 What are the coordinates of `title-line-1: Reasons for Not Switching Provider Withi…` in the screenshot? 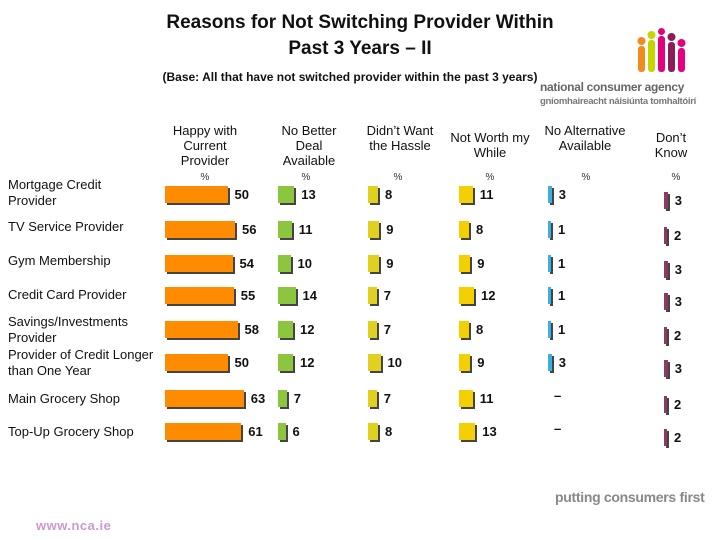 It's located at (360, 22).